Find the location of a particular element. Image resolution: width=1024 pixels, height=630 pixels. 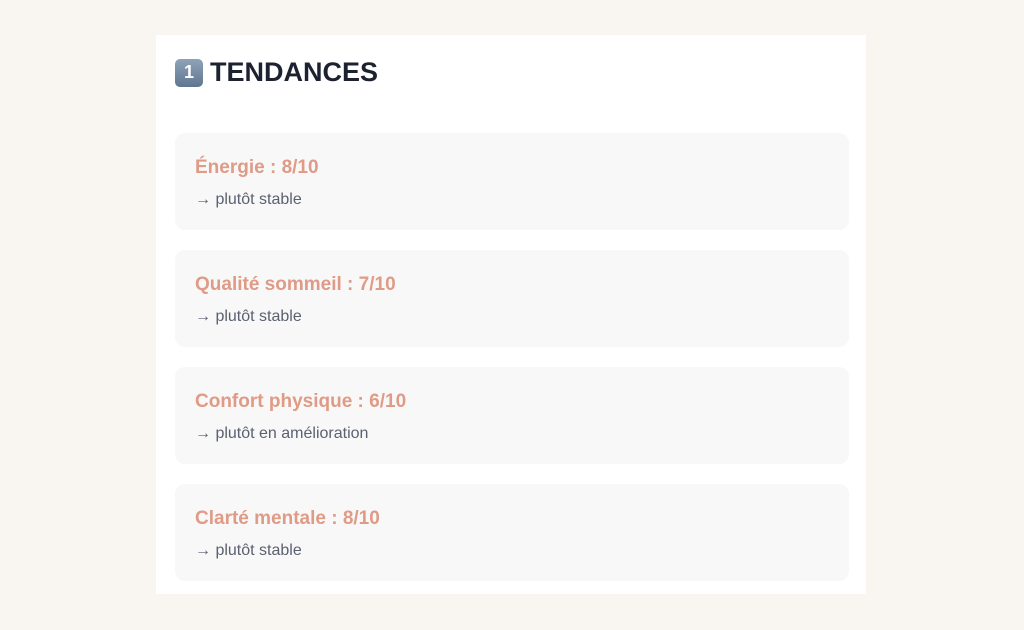

section-title-text: TENDANCES is located at coordinates (294, 72).